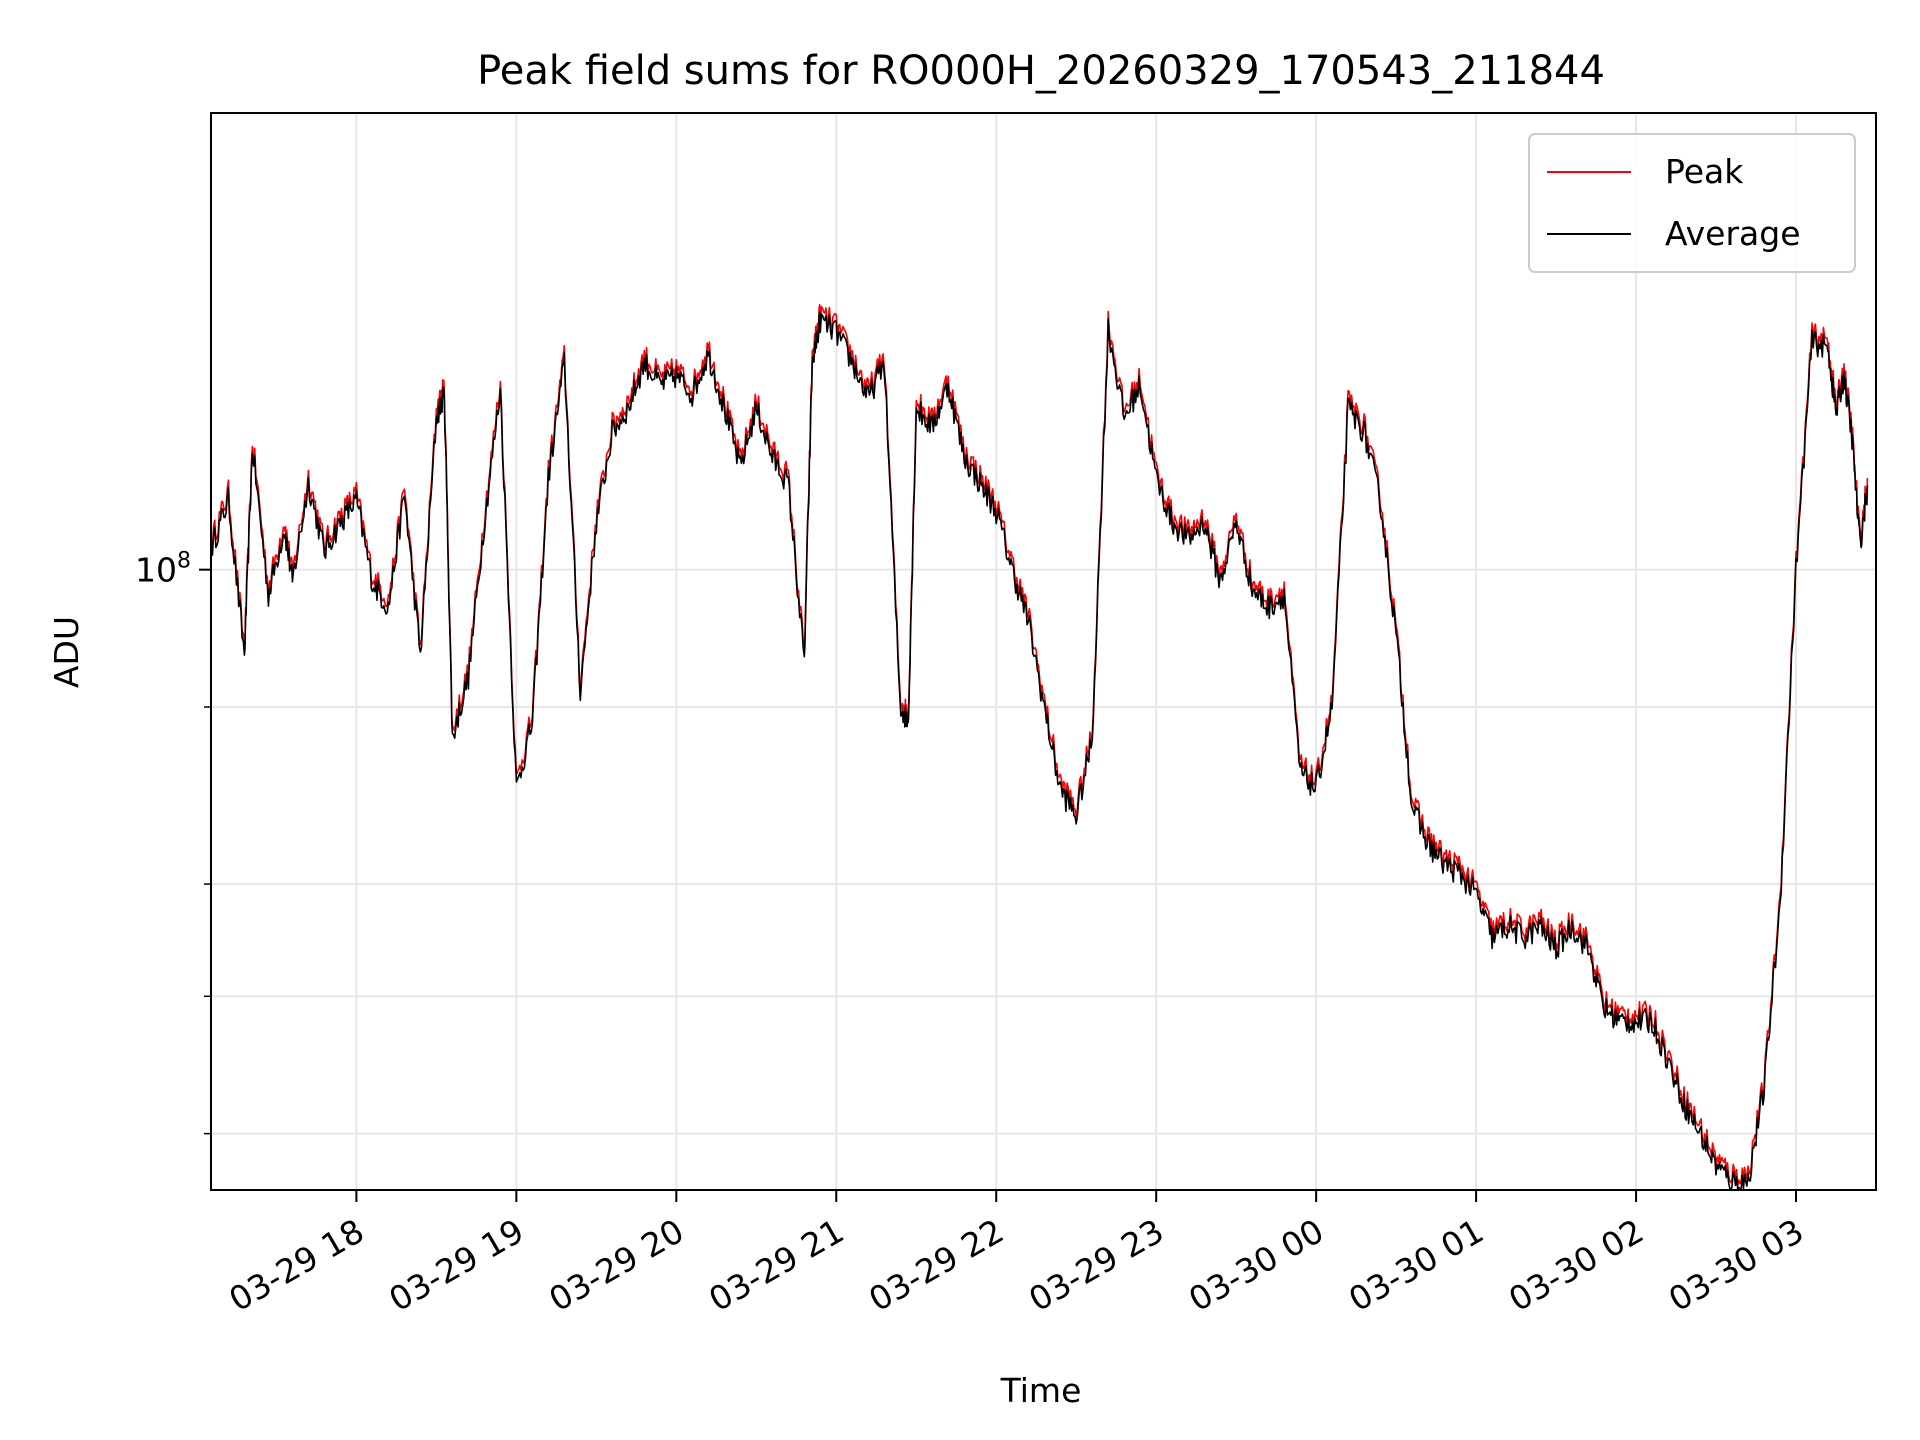 The image size is (1920, 1440). Describe the element at coordinates (1704, 171) in the screenshot. I see `legend-peak-label: Peak` at that location.